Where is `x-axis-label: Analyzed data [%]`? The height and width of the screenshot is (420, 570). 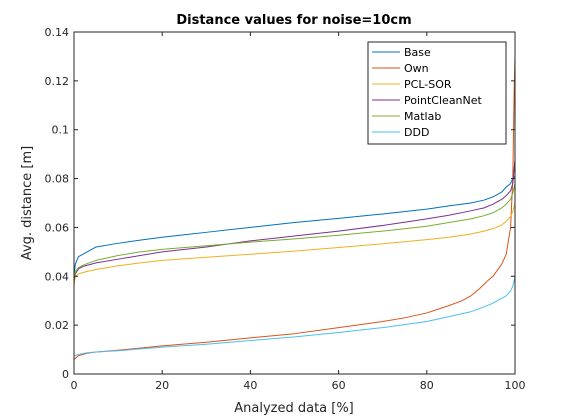 x-axis-label: Analyzed data [%] is located at coordinates (294, 408).